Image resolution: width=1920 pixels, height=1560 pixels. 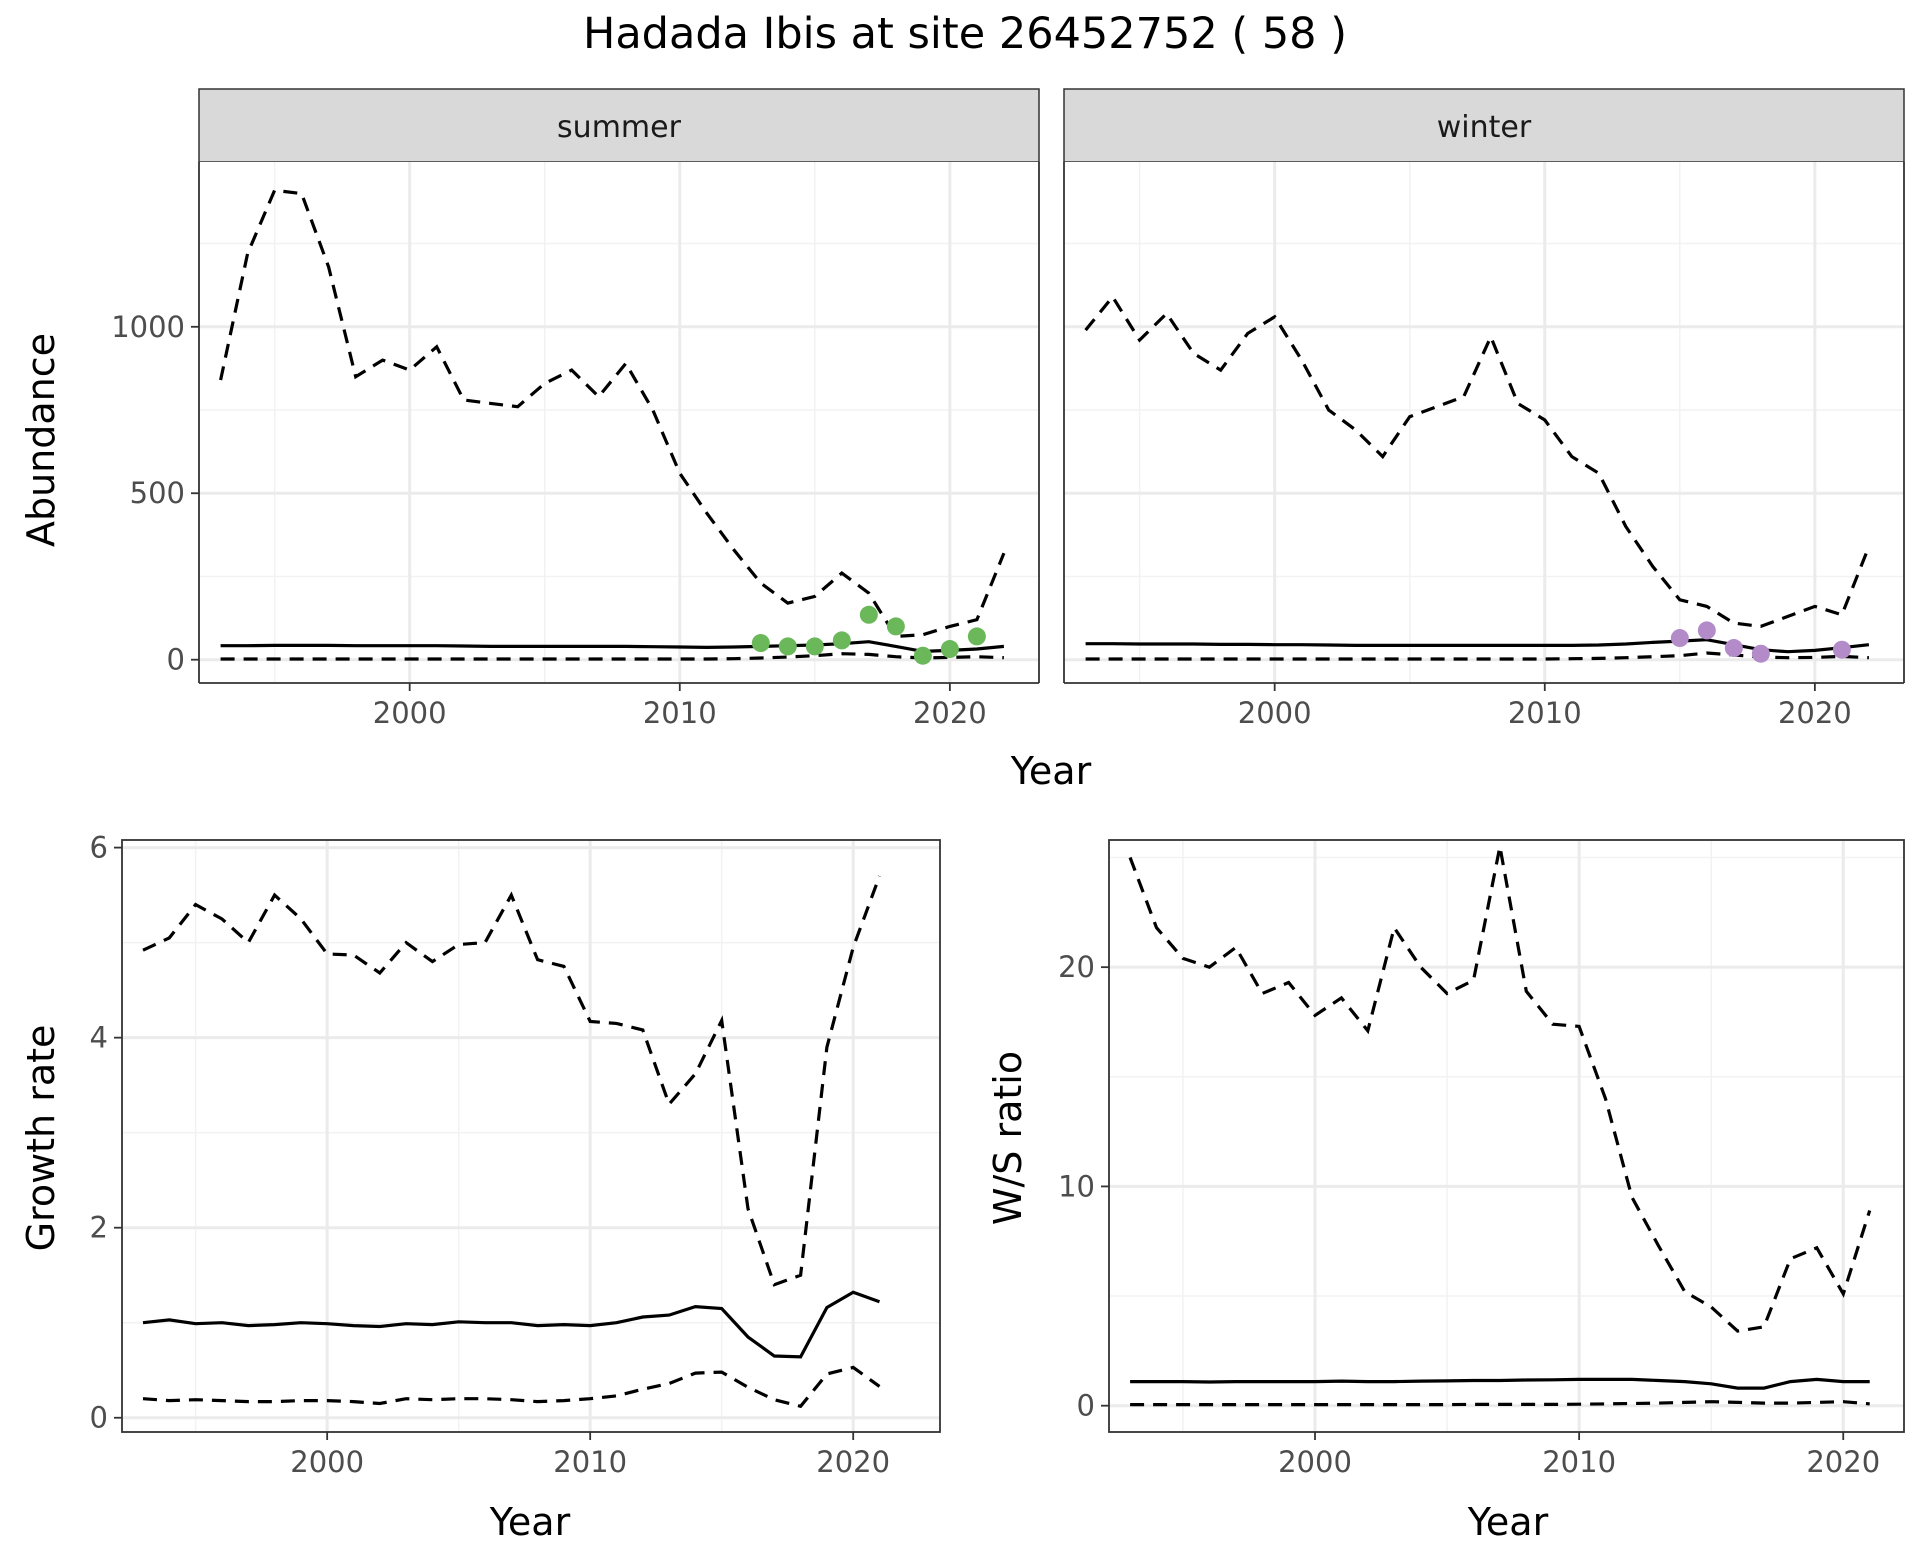 I want to click on growth-ylabel: Growth rate, so click(x=41, y=1138).